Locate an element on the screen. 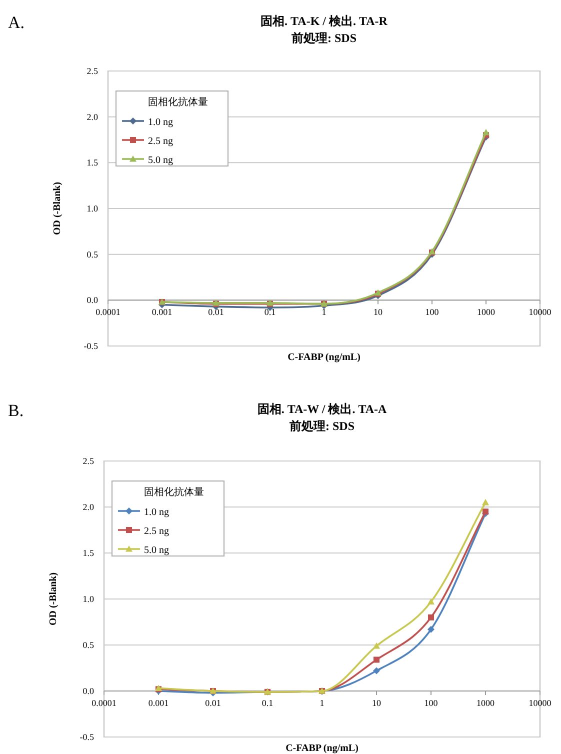 The height and width of the screenshot is (754, 561). chart-title: 固相. TA-K / 検出. TA-R is located at coordinates (324, 21).